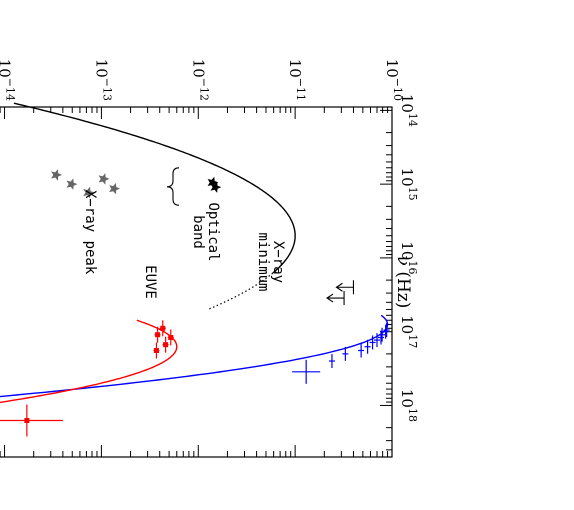 Image resolution: width=574 pixels, height=510 pixels. What do you see at coordinates (205, 231) in the screenshot?
I see `annotation-optical: Opticalband` at bounding box center [205, 231].